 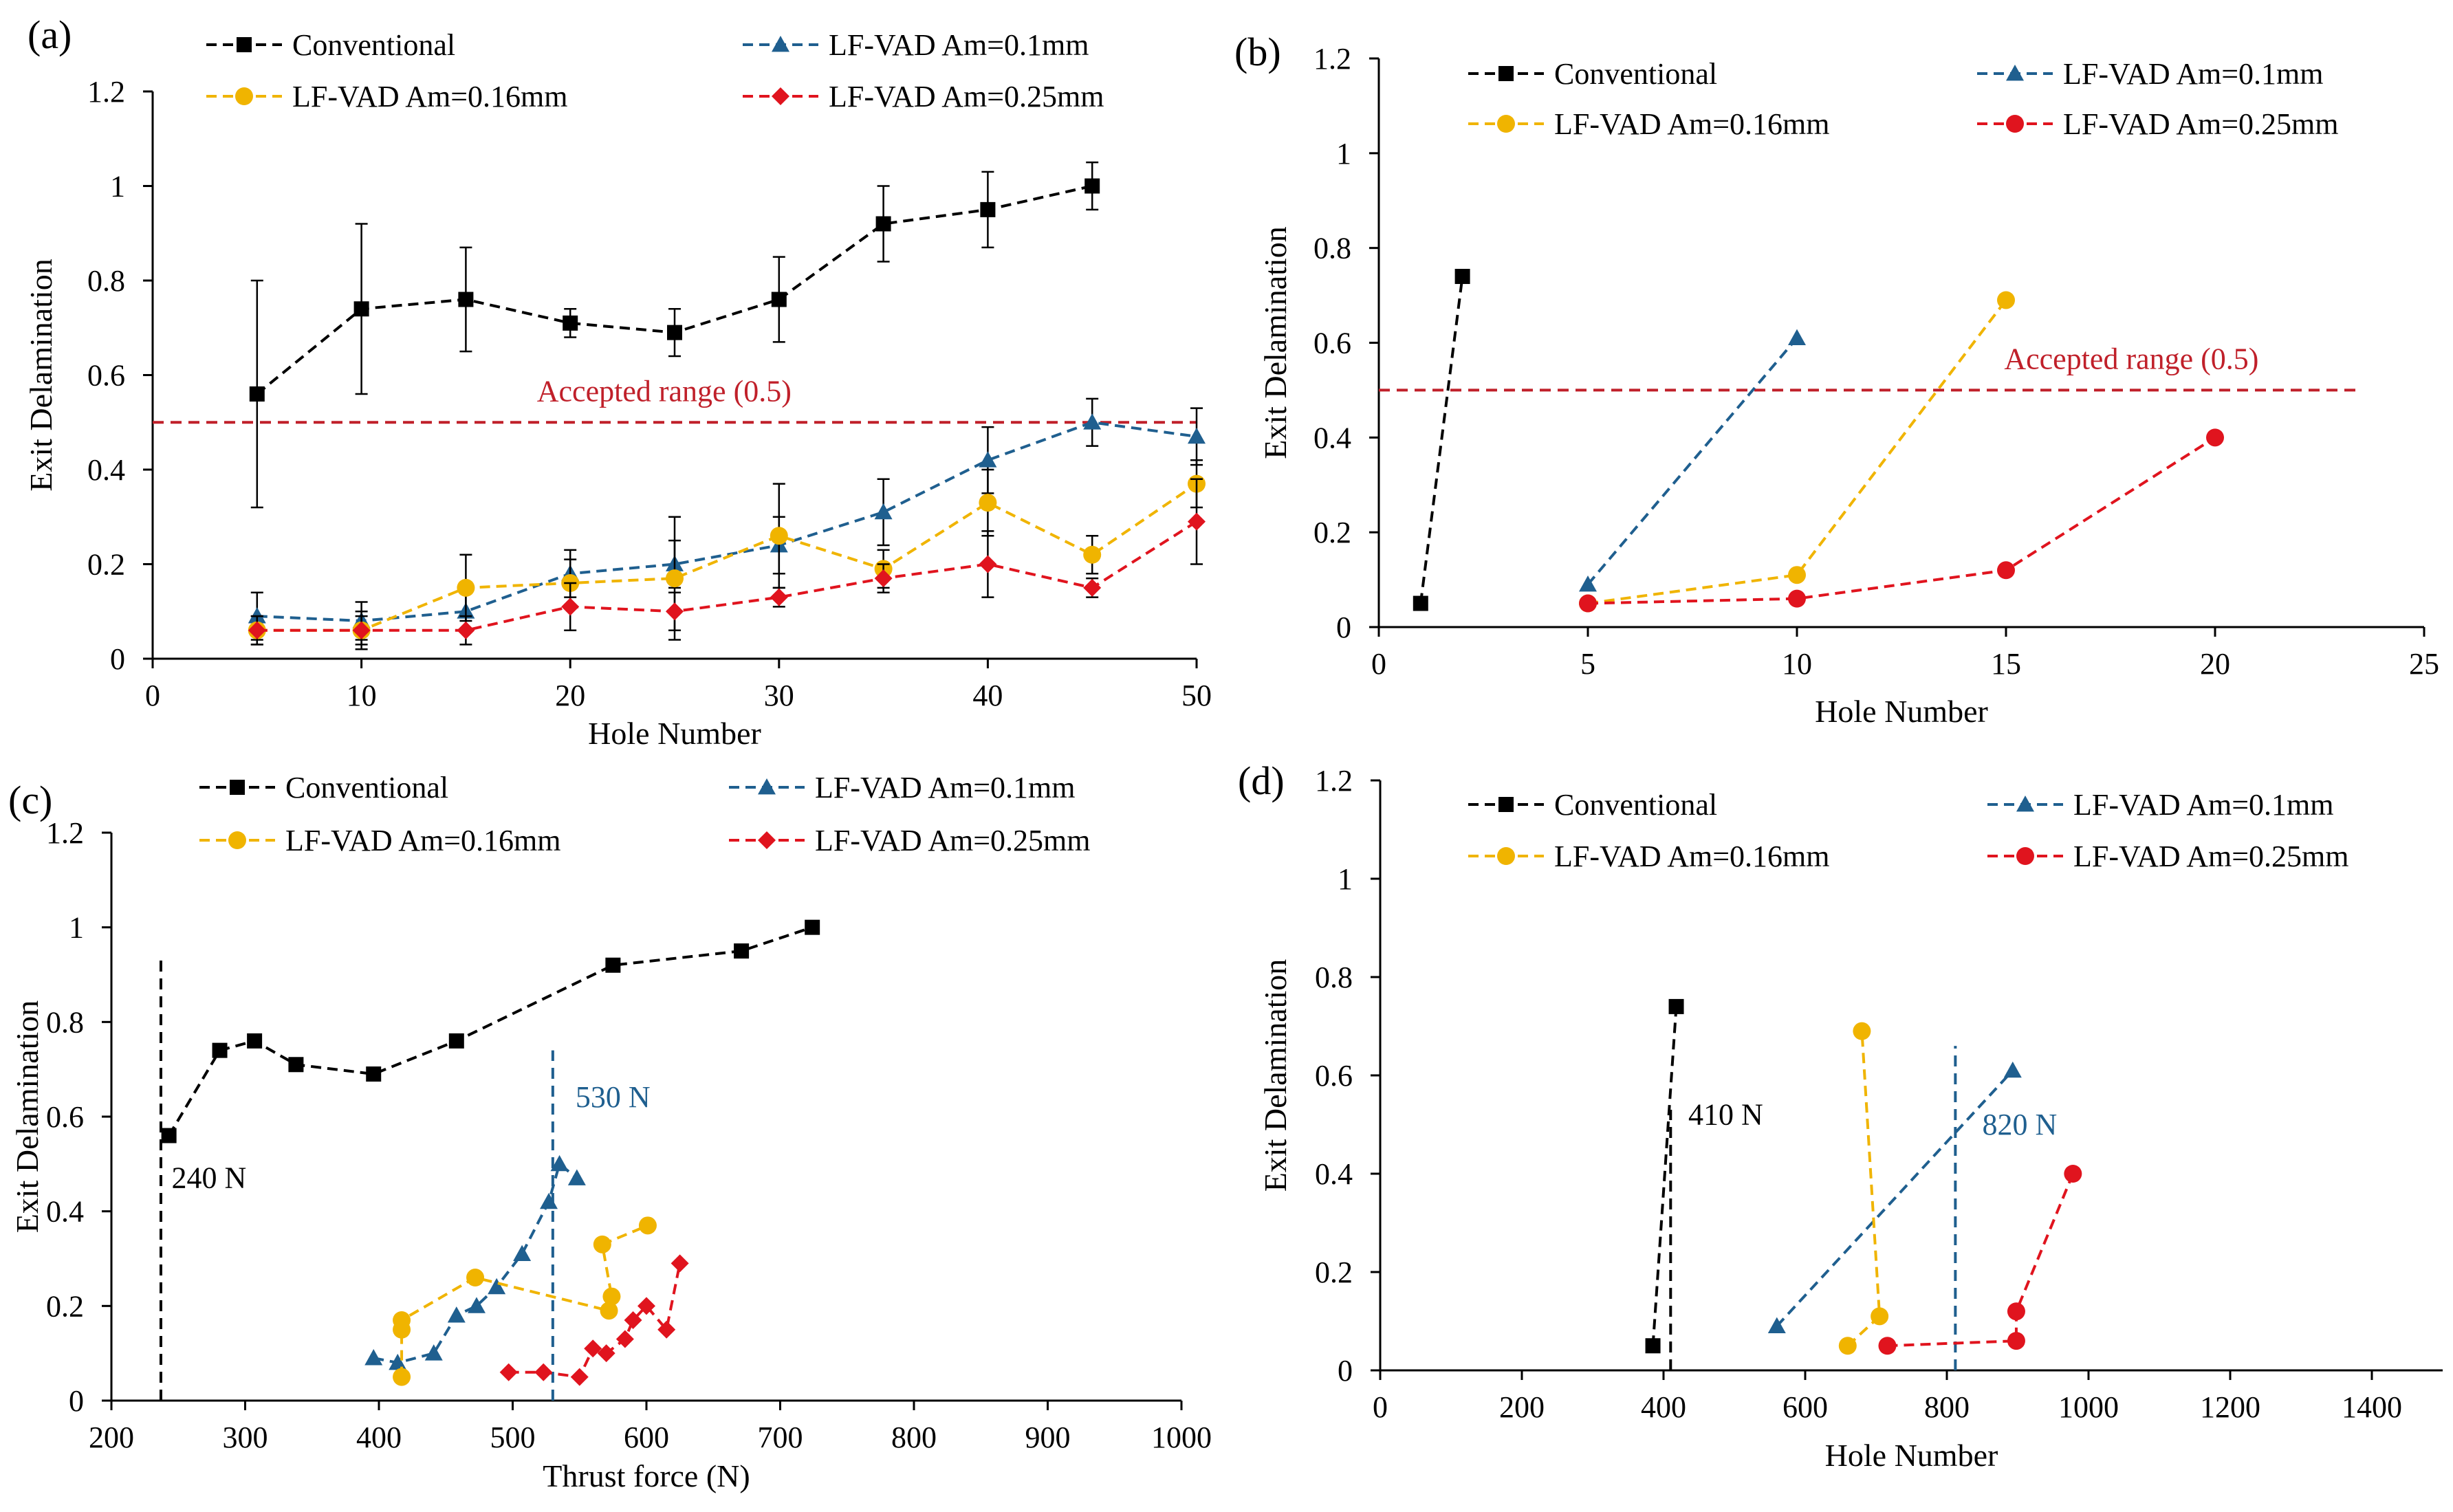 I want to click on panel-d-y-tick-label: 0.2, so click(x=1334, y=1272).